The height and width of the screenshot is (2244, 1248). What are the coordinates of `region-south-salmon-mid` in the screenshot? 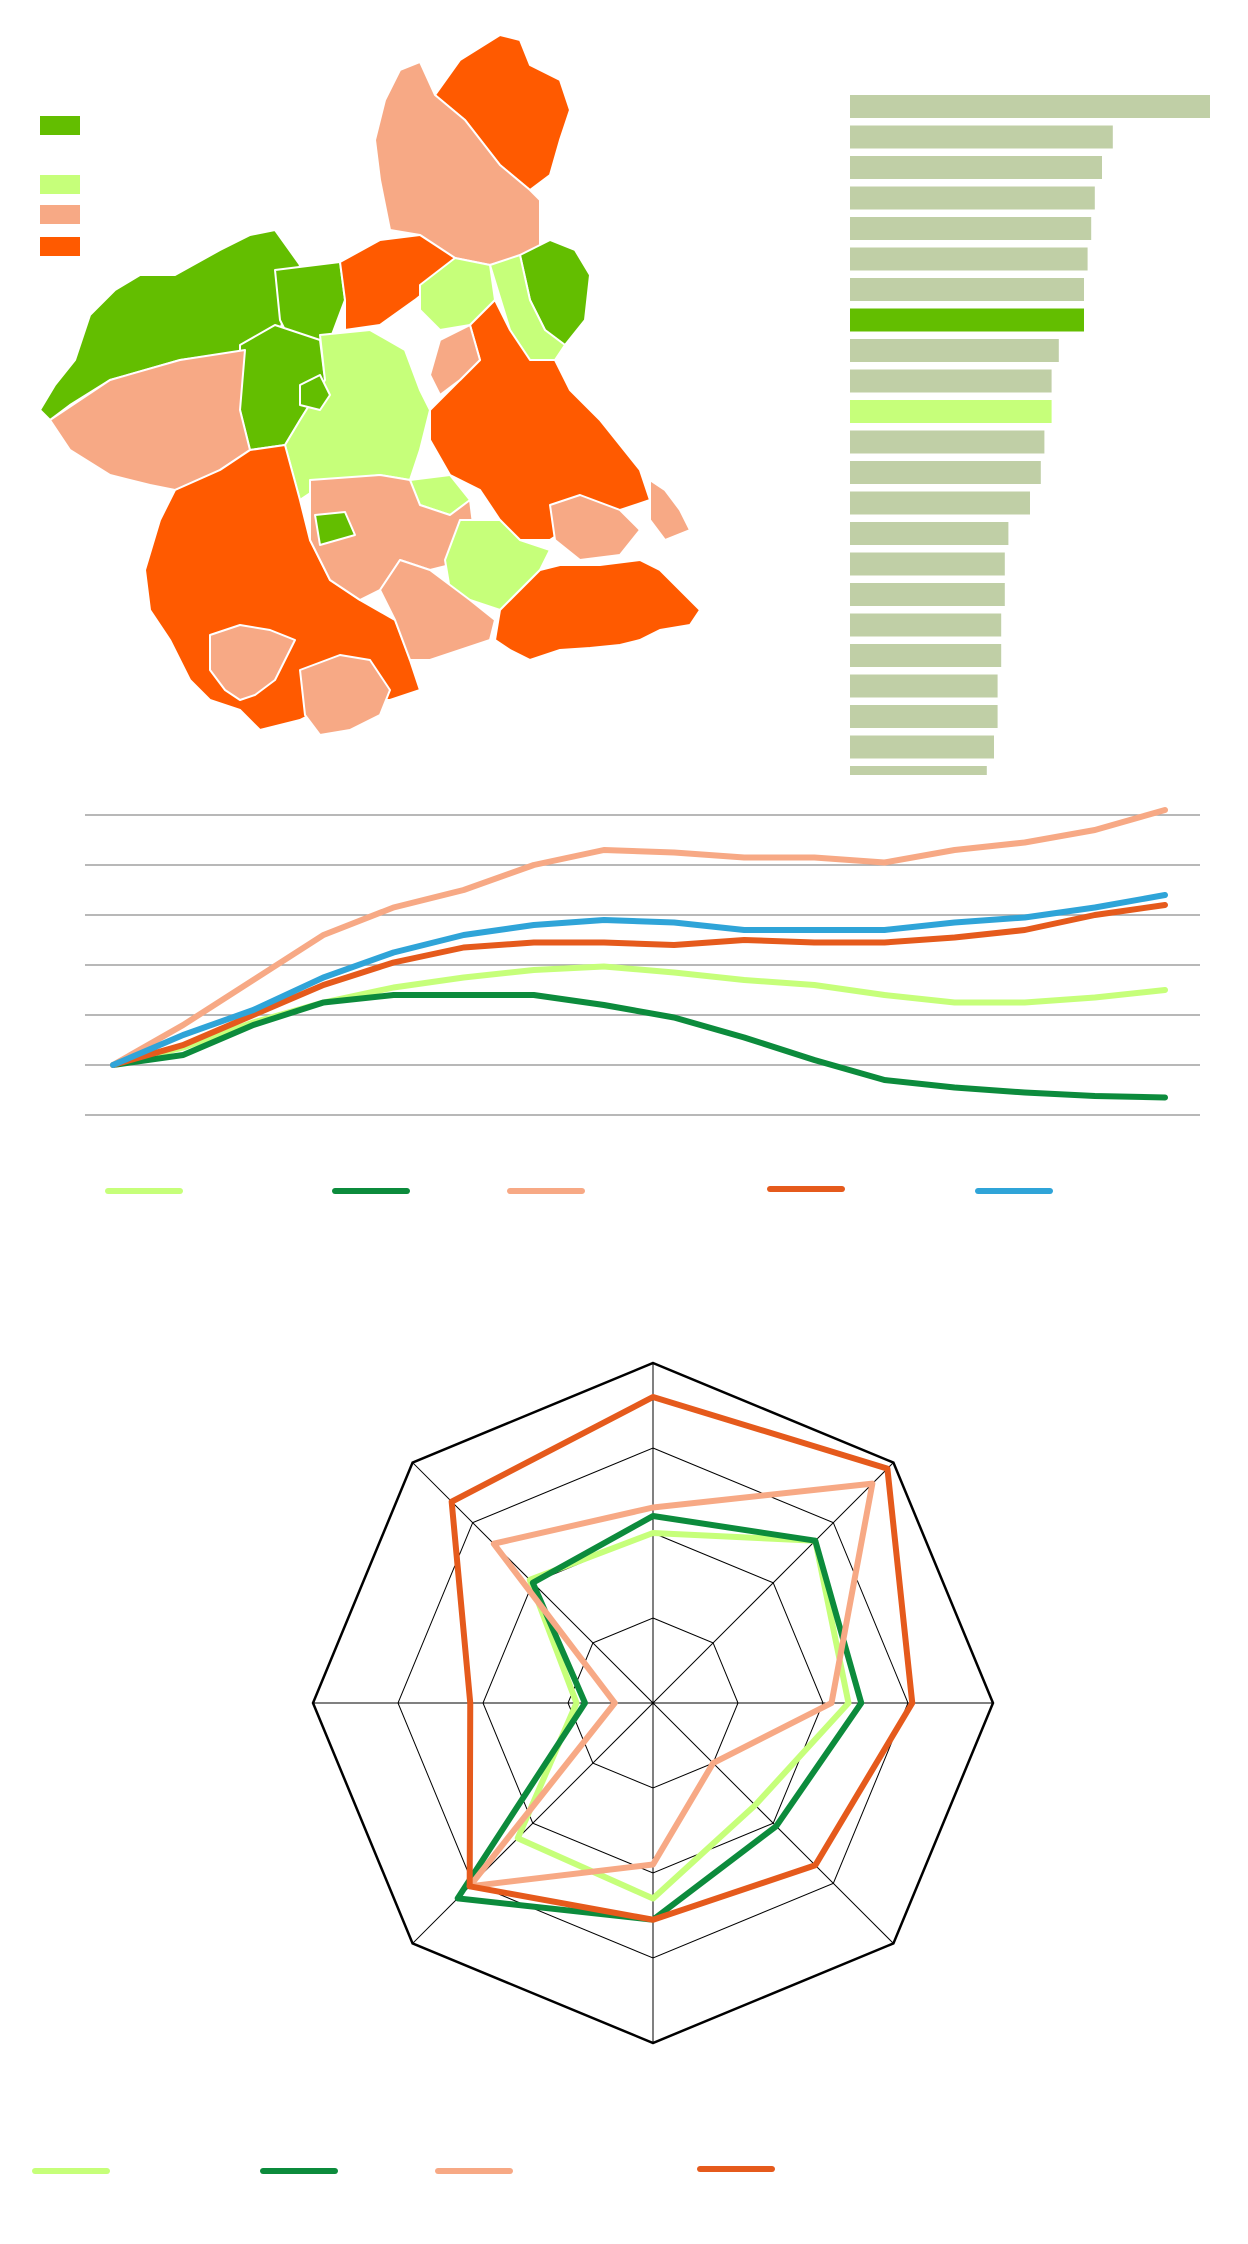 It's located at (437, 610).